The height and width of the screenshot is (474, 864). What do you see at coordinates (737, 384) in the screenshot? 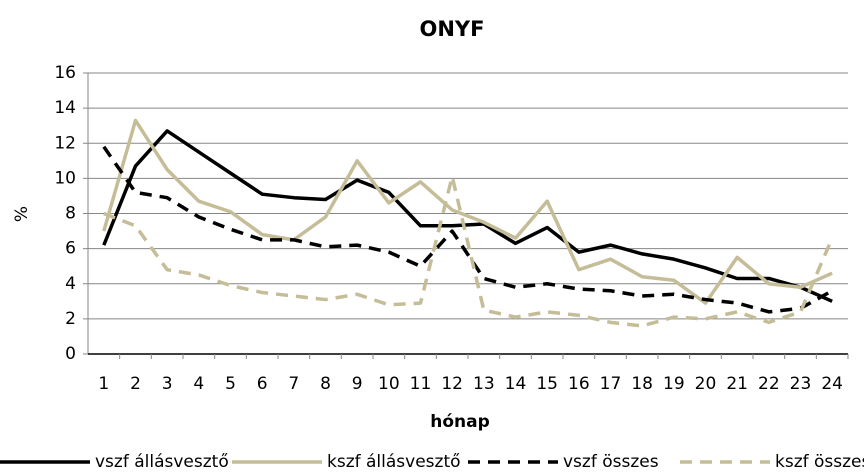
I see `x-tick-label: 21` at bounding box center [737, 384].